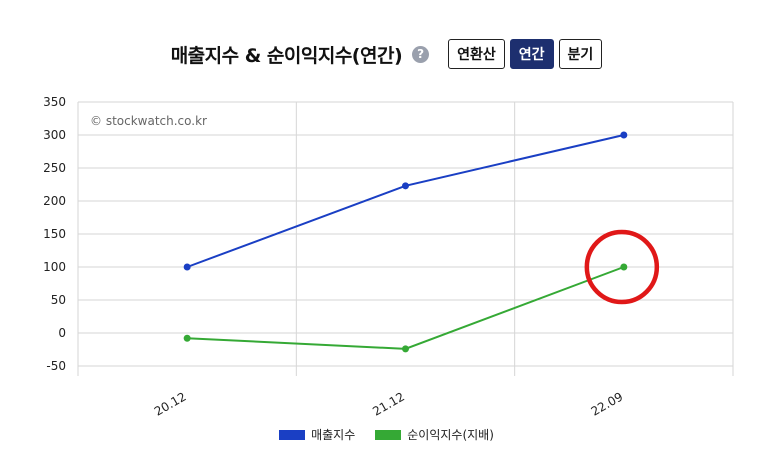 The height and width of the screenshot is (473, 773). I want to click on legend-swatch-net-income-index, so click(388, 434).